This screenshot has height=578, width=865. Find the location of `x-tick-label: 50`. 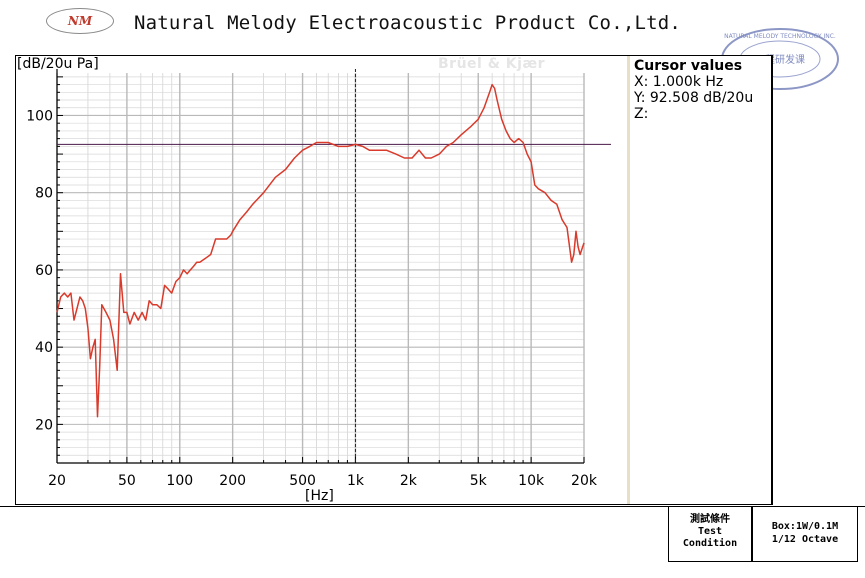

x-tick-label: 50 is located at coordinates (127, 481).